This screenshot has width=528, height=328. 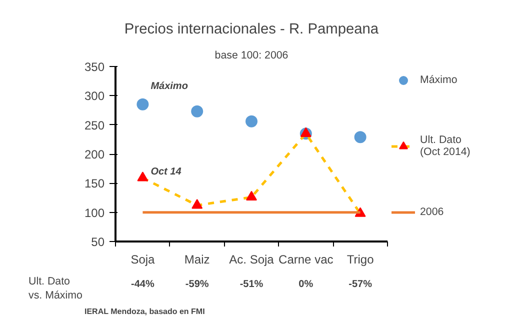 What do you see at coordinates (251, 56) in the screenshot?
I see `chart-subtitle: base 100: 2006` at bounding box center [251, 56].